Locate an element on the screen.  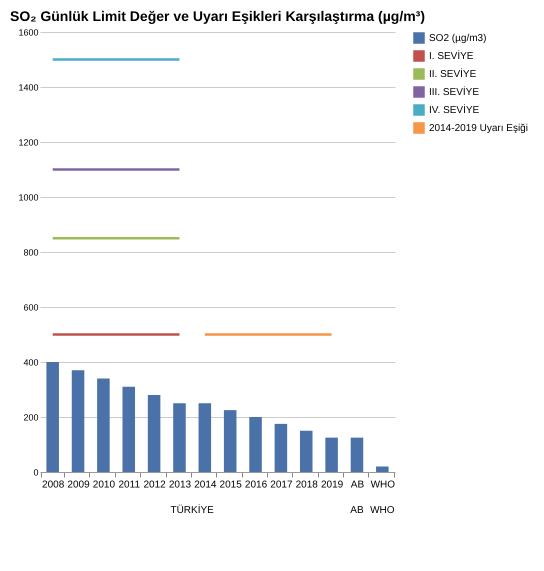
legend-label: IV. SEVİYE is located at coordinates (454, 110).